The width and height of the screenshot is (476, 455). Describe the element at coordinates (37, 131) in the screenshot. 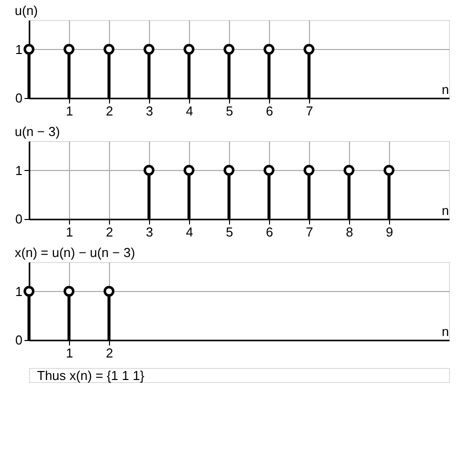

I see `chart-title: u(n − 3)` at that location.